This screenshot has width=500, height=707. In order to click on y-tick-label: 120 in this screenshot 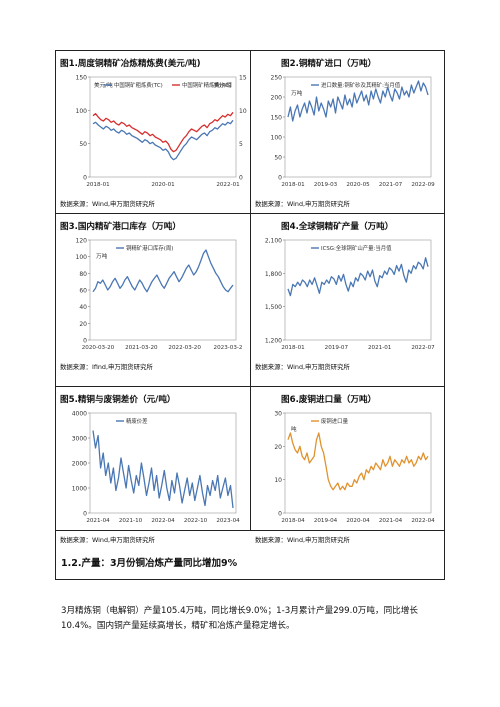, I will do `click(82, 241)`.